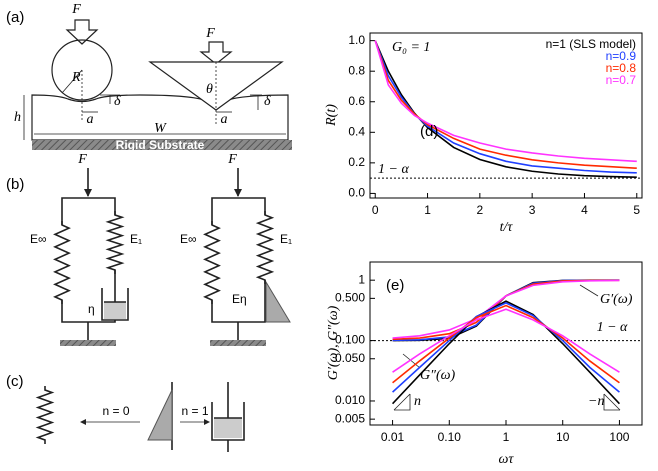 This screenshot has height=471, width=658. What do you see at coordinates (160, 117) in the screenshot?
I see `elastic-layer` at bounding box center [160, 117].